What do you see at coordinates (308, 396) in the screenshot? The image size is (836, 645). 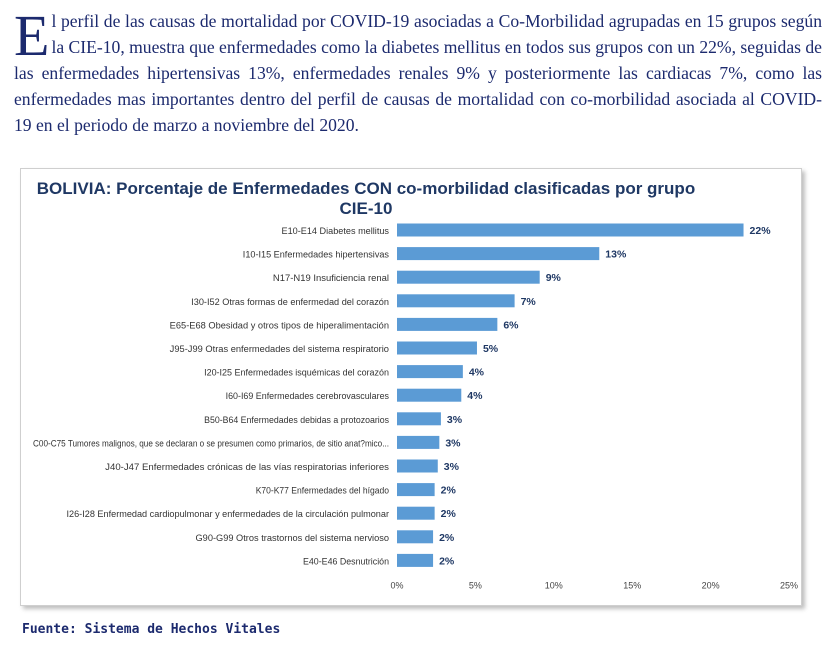 I see `category-label: I60-I69 Enfermedades cerebrovasculares` at bounding box center [308, 396].